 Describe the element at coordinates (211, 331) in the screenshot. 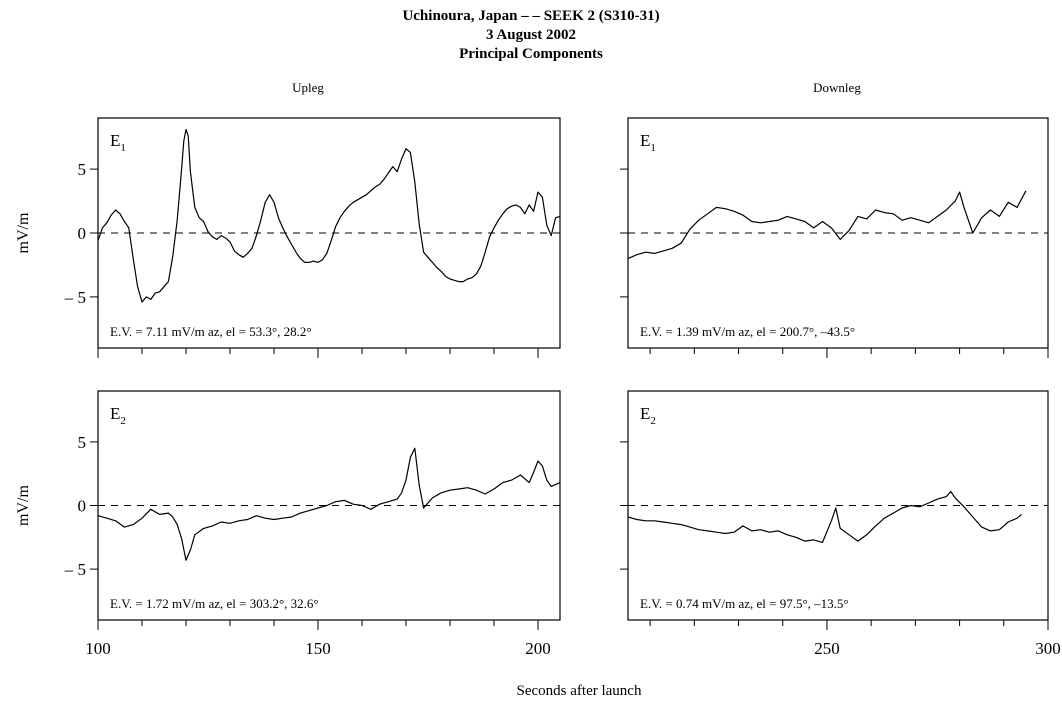

I see `eigen-annotation: E.V. = 7.11 mV/m az, el = 53.3°, 28.2°` at that location.